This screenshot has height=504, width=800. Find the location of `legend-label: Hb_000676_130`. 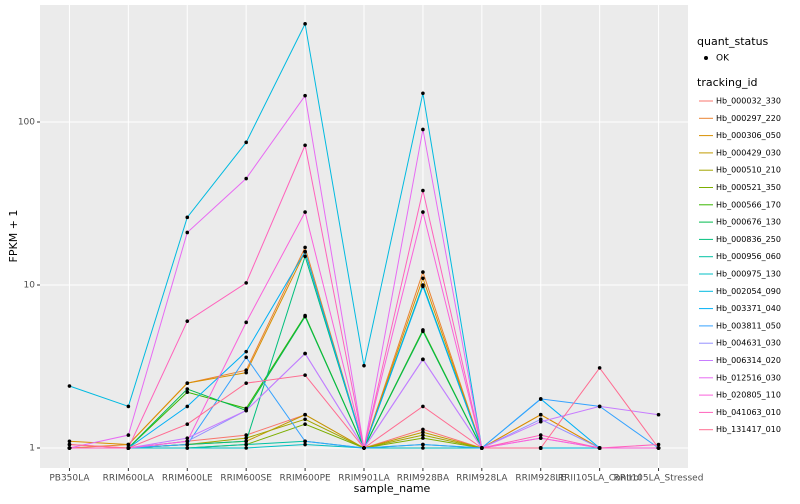

legend-label: Hb_000676_130 is located at coordinates (748, 222).